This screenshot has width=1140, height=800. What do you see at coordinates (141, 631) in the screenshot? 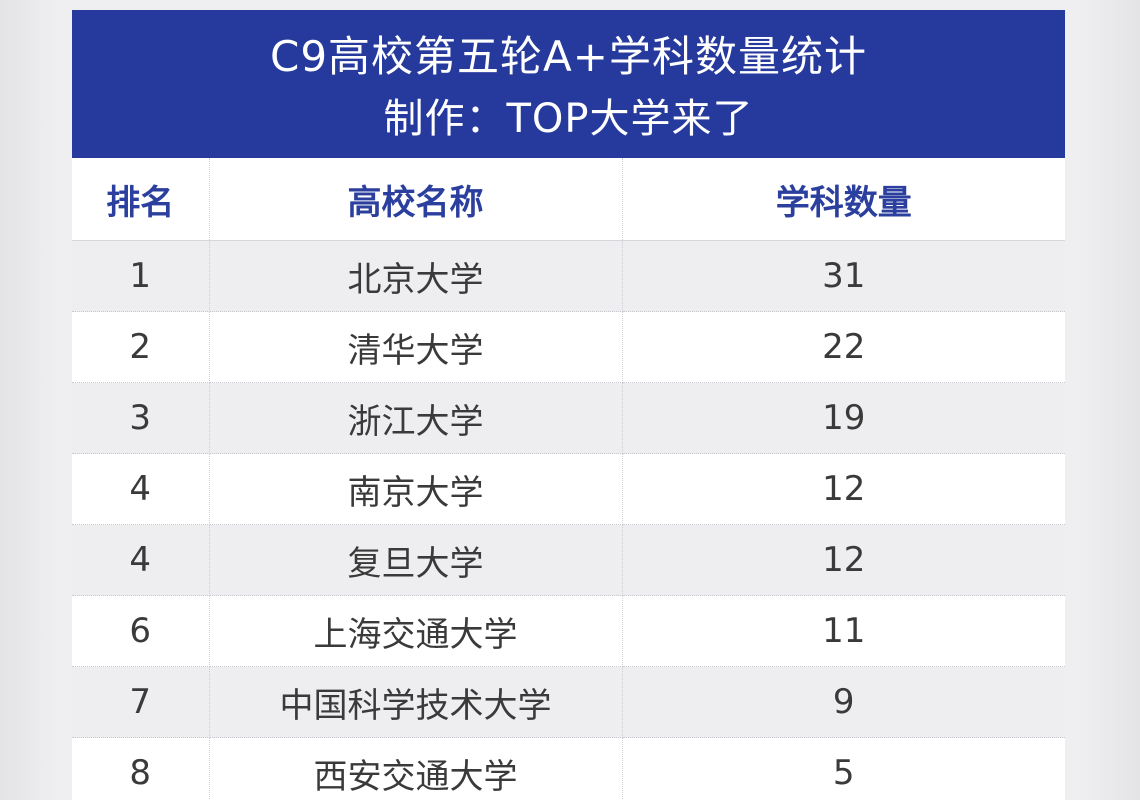
I see `rank-cell: 6` at bounding box center [141, 631].